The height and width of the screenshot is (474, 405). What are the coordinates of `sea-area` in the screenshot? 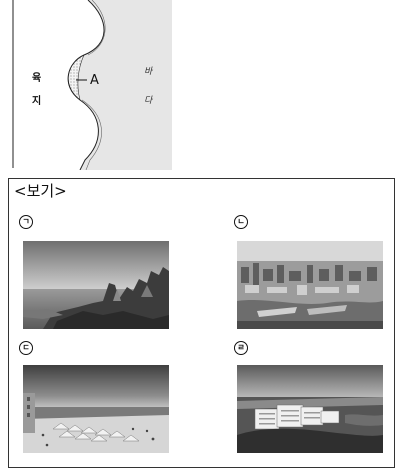 It's located at (120, 85).